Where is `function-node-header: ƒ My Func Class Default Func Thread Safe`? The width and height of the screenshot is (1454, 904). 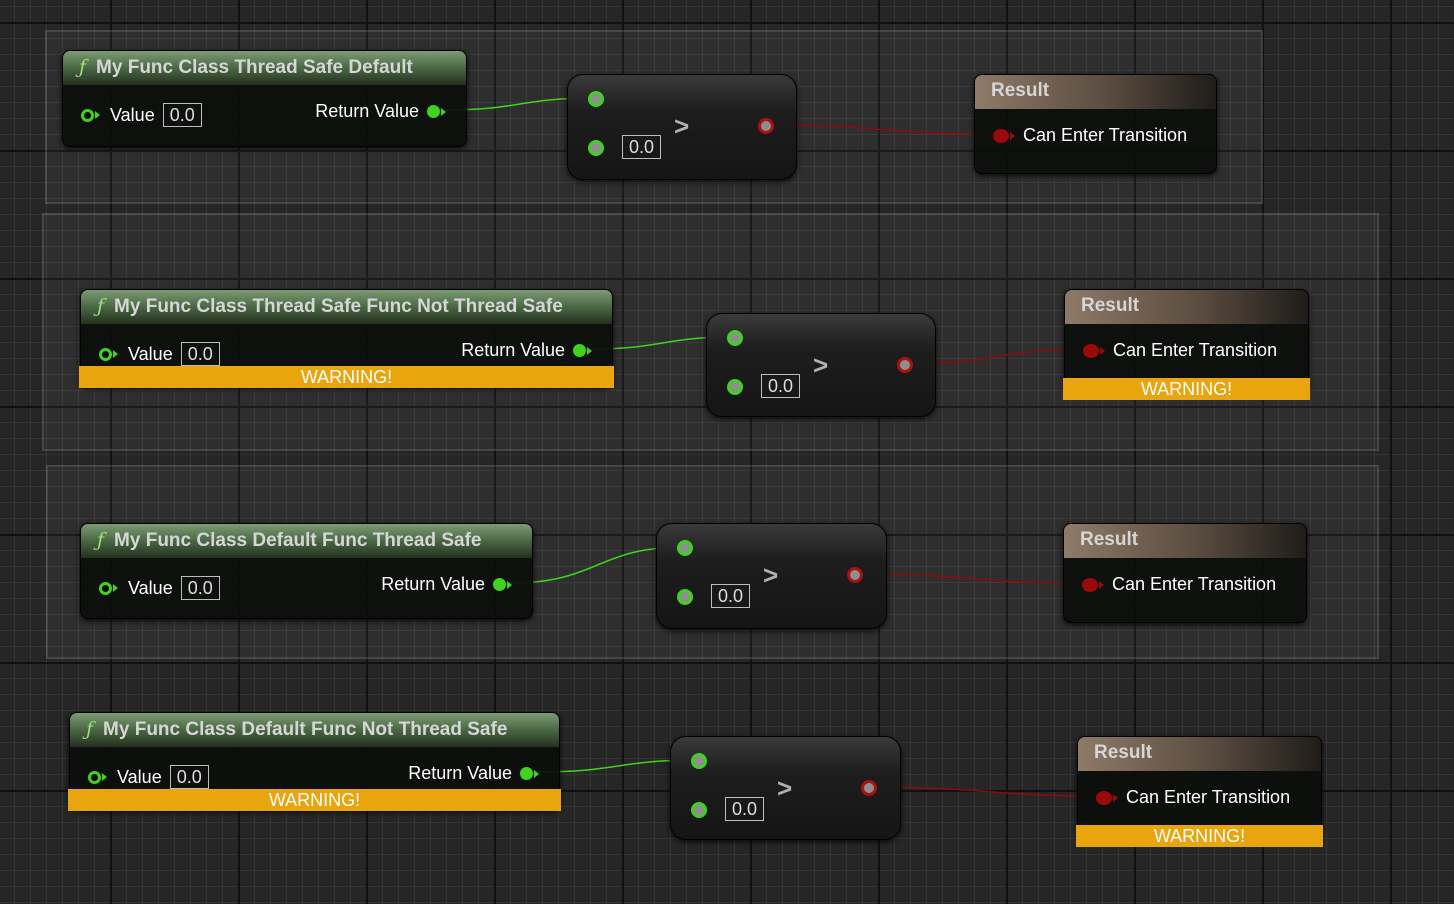 function-node-header: ƒ My Func Class Default Func Thread Safe is located at coordinates (306, 541).